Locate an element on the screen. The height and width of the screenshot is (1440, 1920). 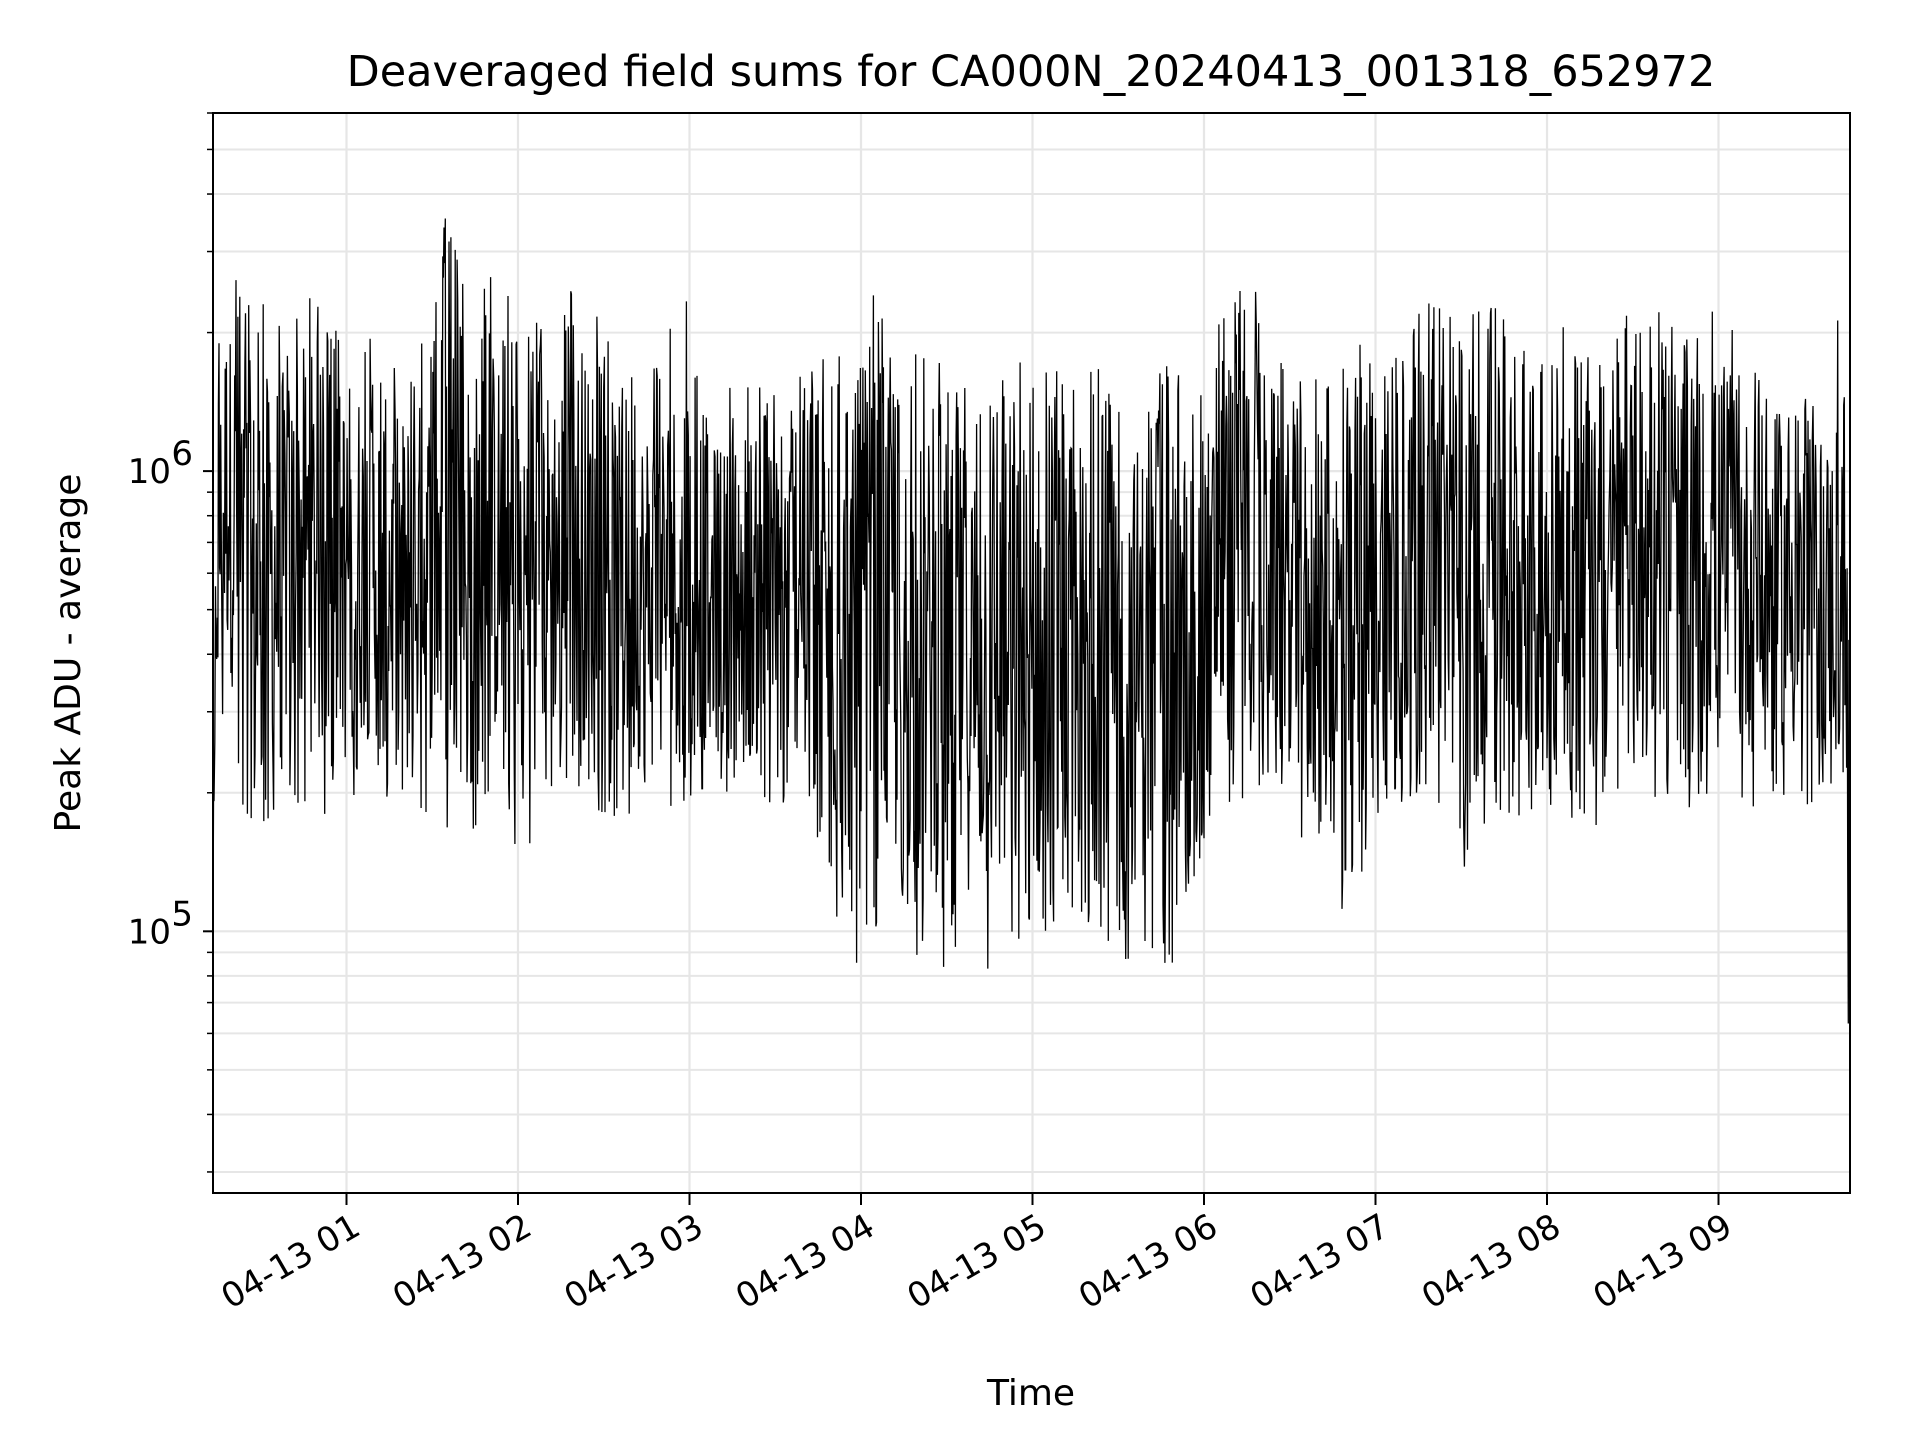
y-tick-exponent: 6 is located at coordinates (182, 454).